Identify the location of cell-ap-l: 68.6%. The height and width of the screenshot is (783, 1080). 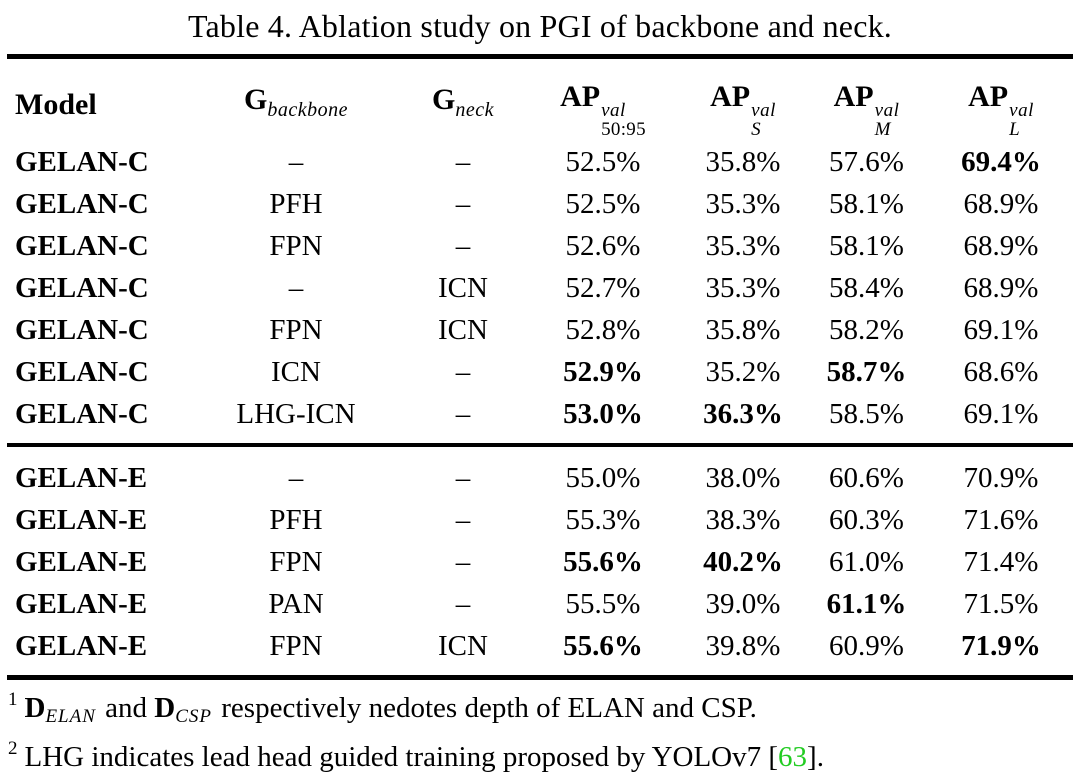
(1001, 372).